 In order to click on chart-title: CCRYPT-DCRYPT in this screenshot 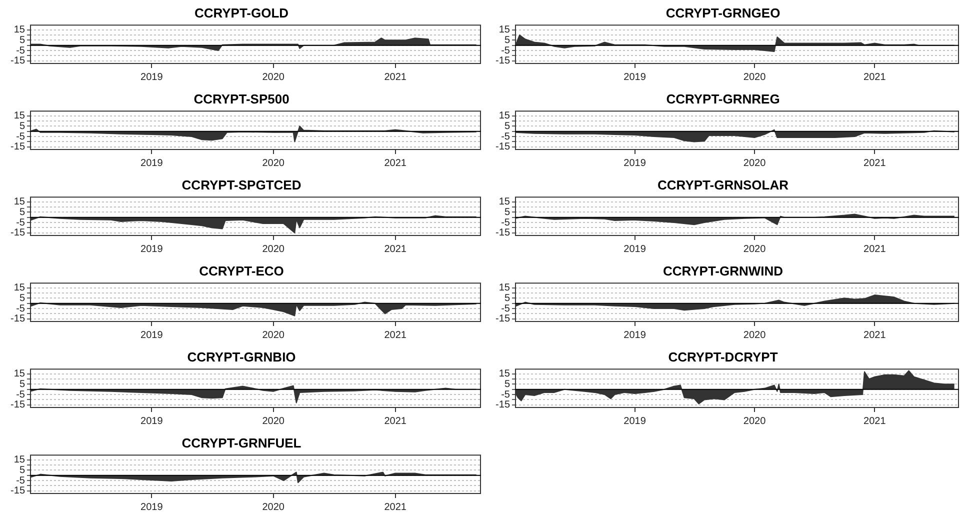, I will do `click(723, 356)`.